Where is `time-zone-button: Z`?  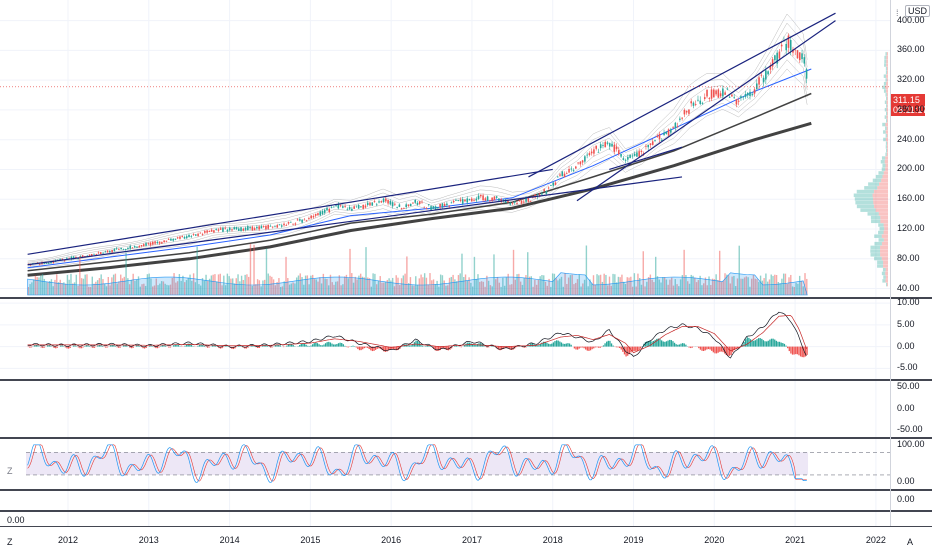 time-zone-button: Z is located at coordinates (10, 542).